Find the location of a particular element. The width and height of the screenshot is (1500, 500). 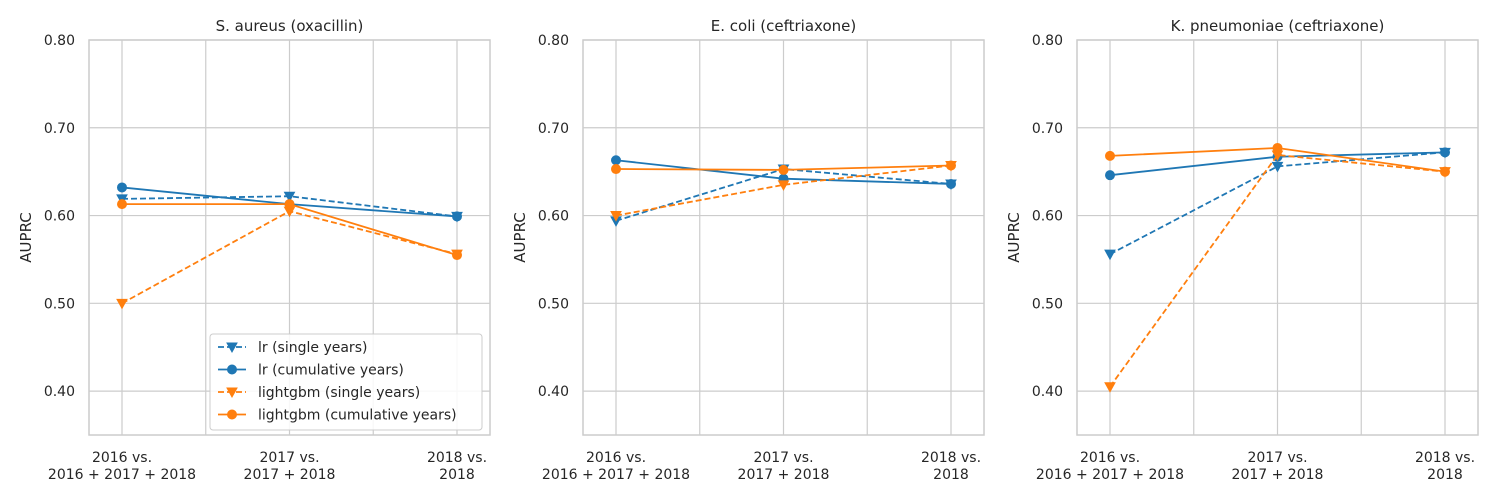

panel-title: S. aureus (oxacillin) is located at coordinates (290, 26).